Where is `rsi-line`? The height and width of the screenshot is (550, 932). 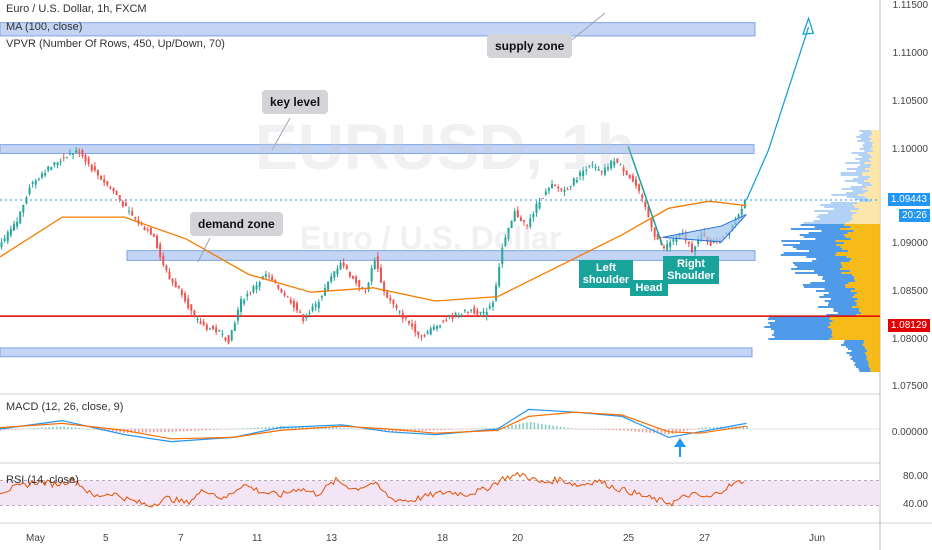 rsi-line is located at coordinates (372, 489).